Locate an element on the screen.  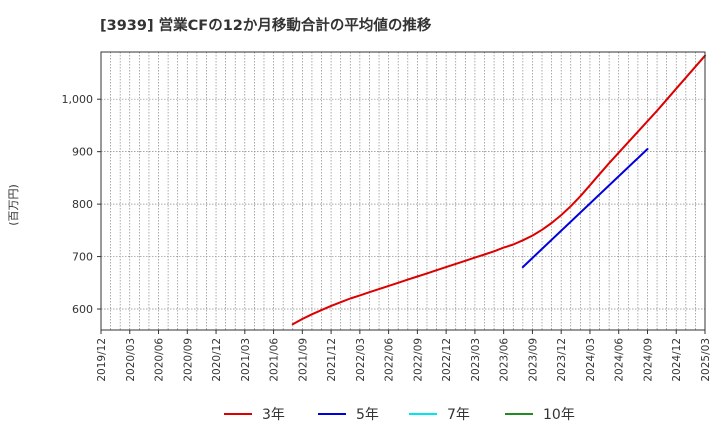
x-tick-label: 2022/03 is located at coordinates (361, 360).